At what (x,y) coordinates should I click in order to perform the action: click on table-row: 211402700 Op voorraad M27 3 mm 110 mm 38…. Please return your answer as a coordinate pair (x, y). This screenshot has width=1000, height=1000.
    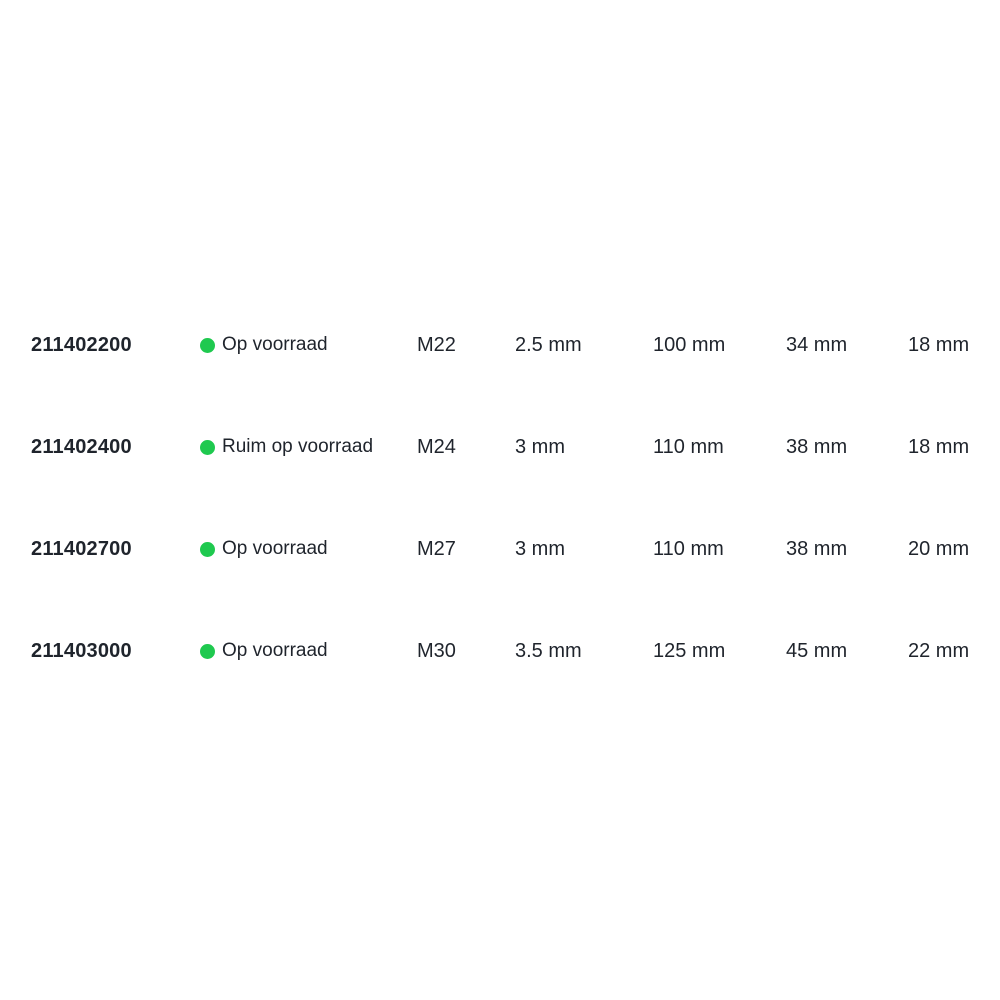
    Looking at the image, I should click on (500, 549).